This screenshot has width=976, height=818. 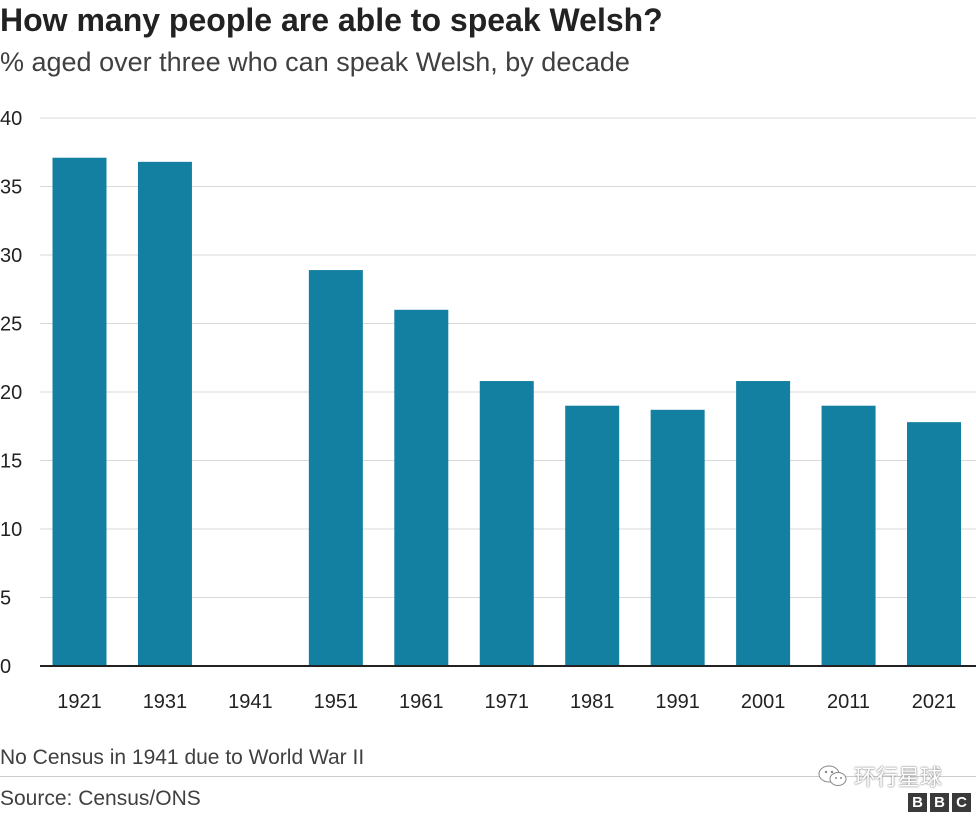 I want to click on x-tick-label: 2011, so click(x=848, y=702).